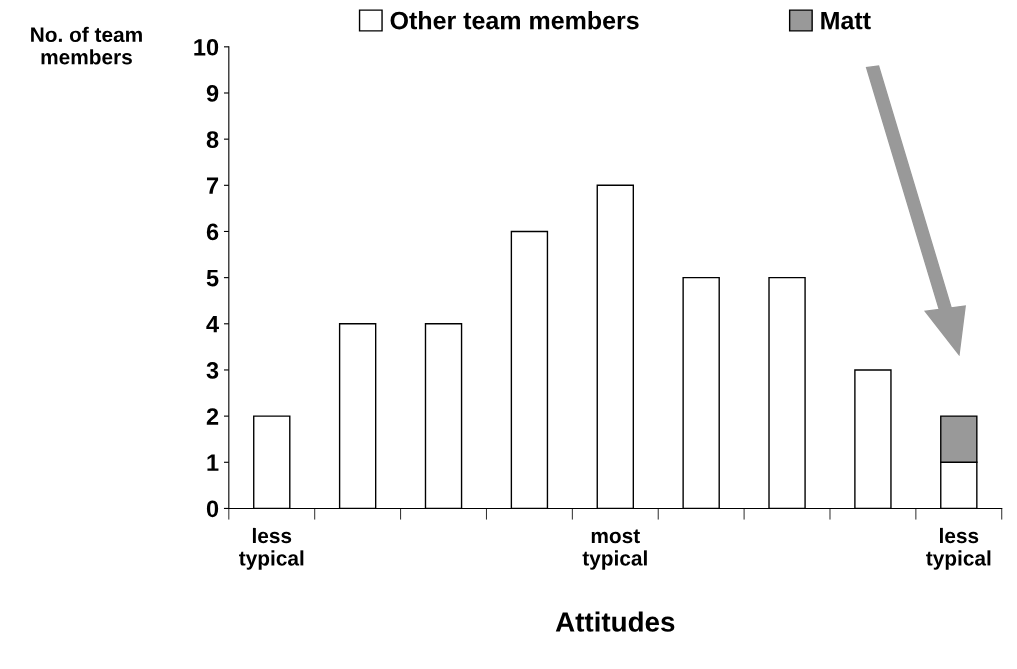  What do you see at coordinates (212, 139) in the screenshot?
I see `y-tick-label: 8` at bounding box center [212, 139].